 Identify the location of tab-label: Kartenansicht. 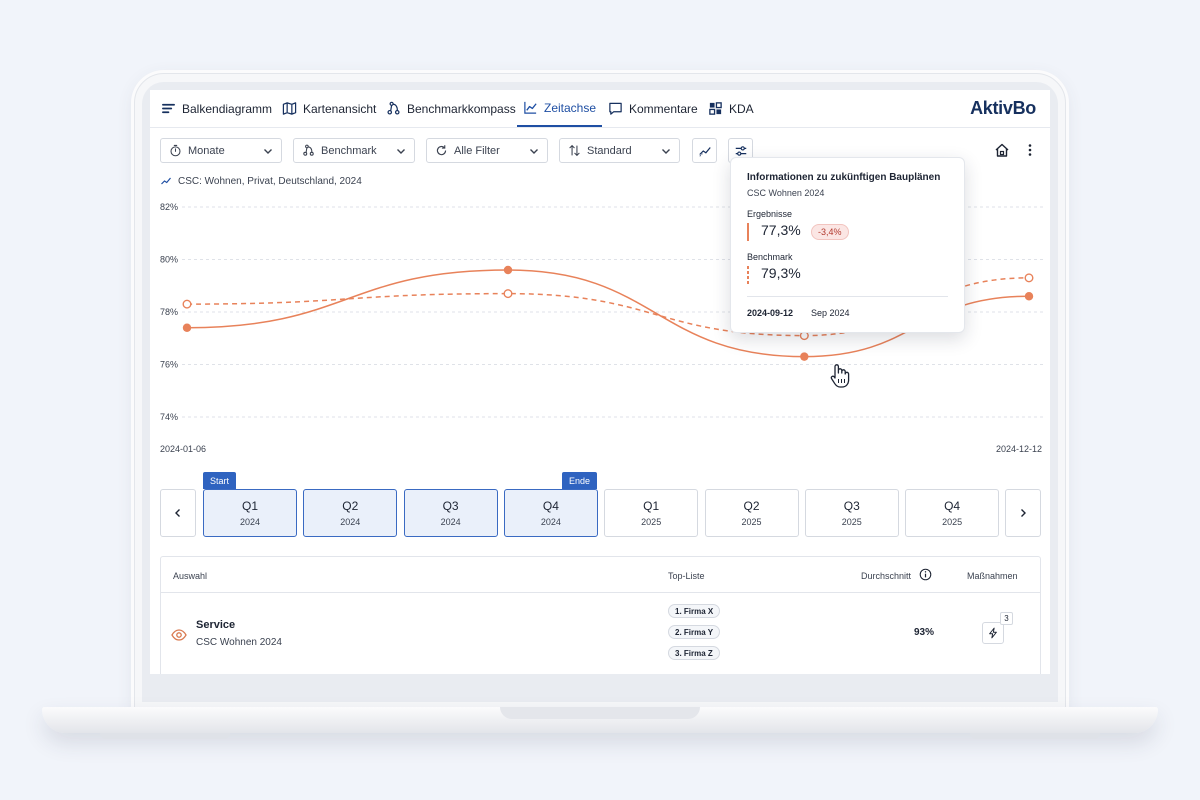
(340, 108).